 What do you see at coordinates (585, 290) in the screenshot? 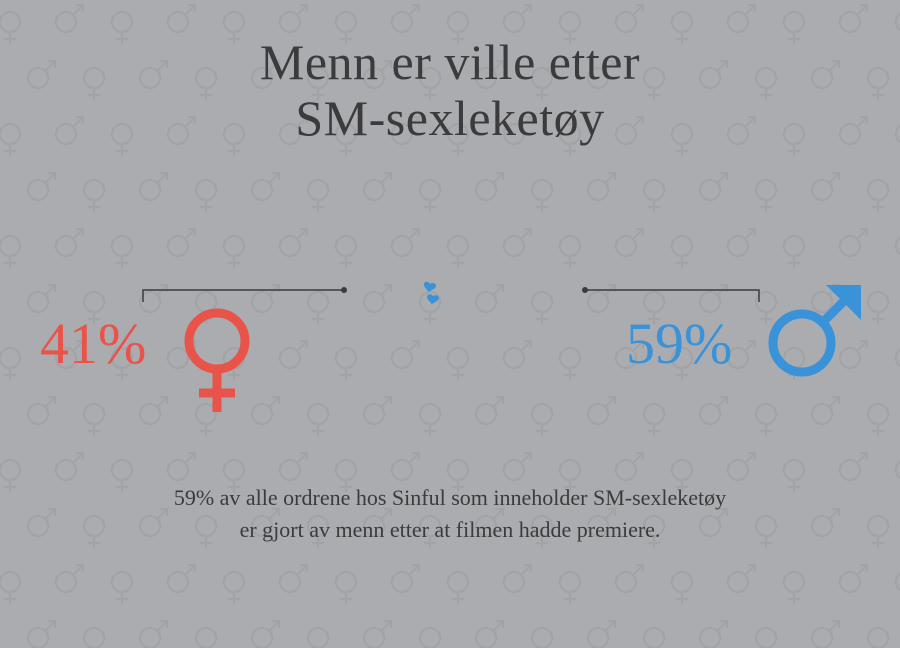
I see `male-connector-dot` at bounding box center [585, 290].